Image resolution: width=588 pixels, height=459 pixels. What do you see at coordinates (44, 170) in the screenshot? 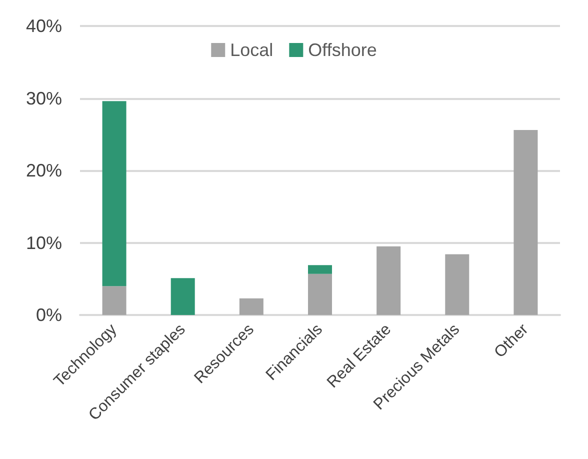
I see `y-tick-label: 20%` at bounding box center [44, 170].